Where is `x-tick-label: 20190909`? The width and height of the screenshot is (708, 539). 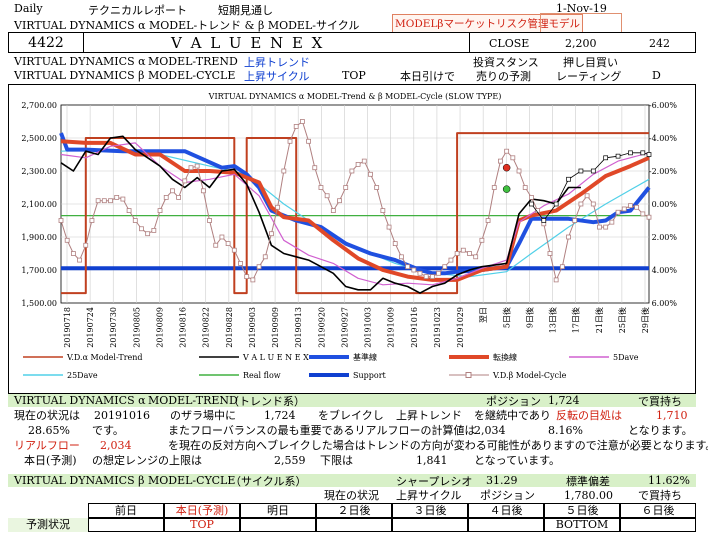 x-tick-label: 20190909 is located at coordinates (275, 327).